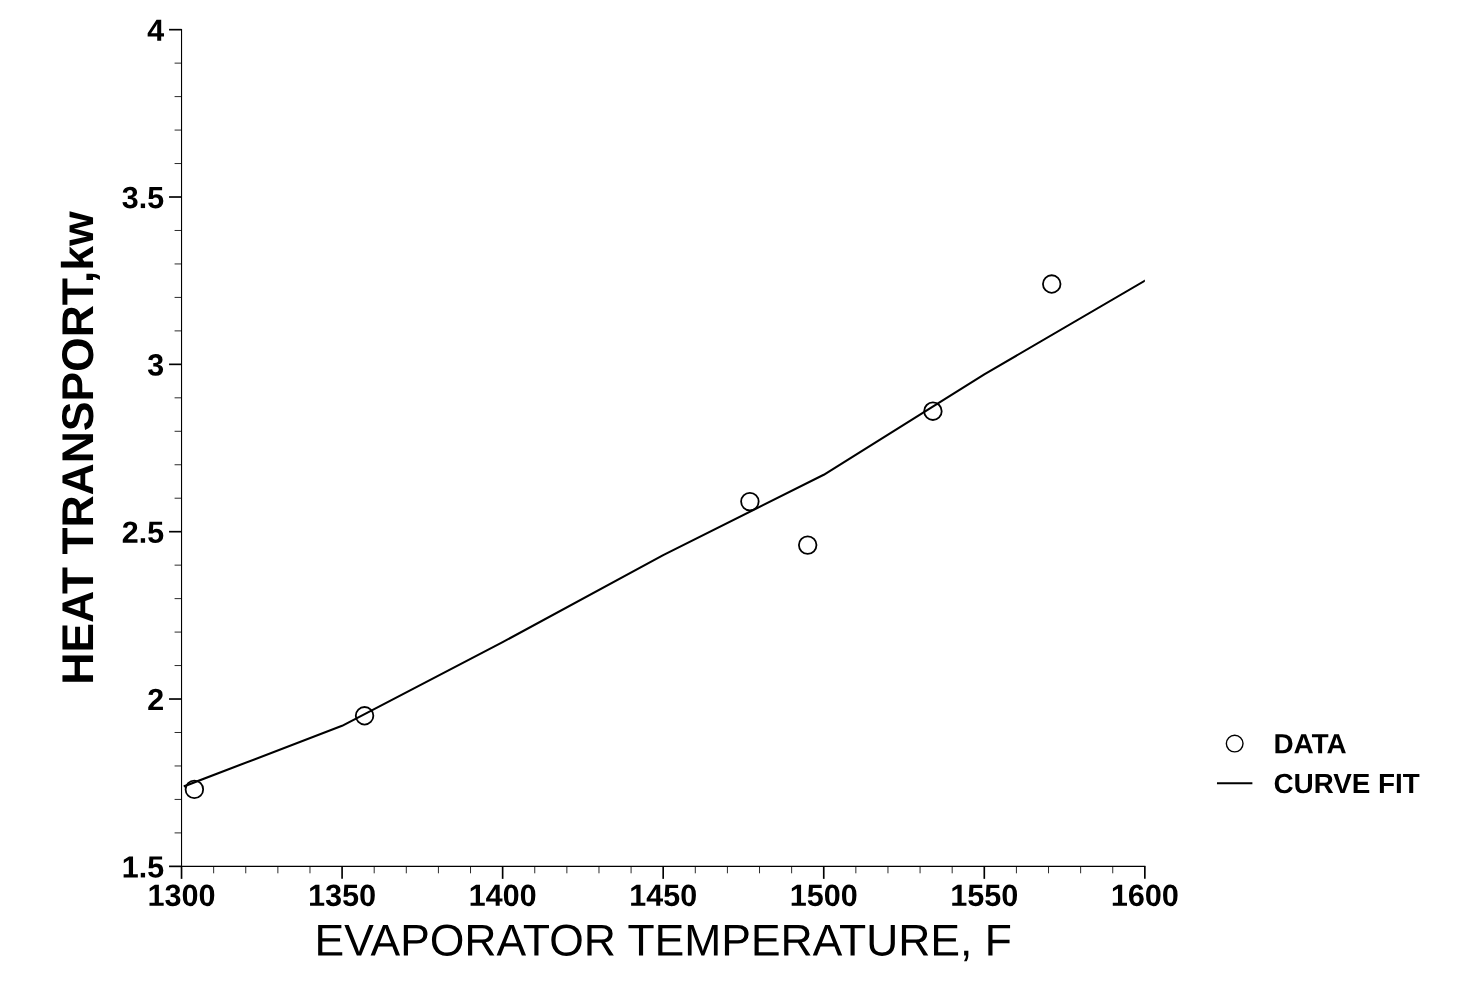 Image resolution: width=1464 pixels, height=989 pixels. What do you see at coordinates (1347, 783) in the screenshot?
I see `legend-label: CURVE FIT` at bounding box center [1347, 783].